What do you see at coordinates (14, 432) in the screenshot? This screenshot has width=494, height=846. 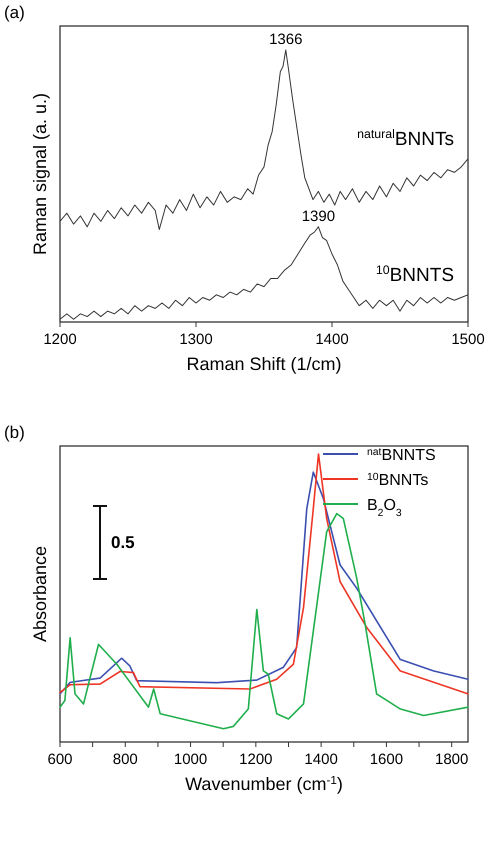 I see `chart-title: (b)` at bounding box center [14, 432].